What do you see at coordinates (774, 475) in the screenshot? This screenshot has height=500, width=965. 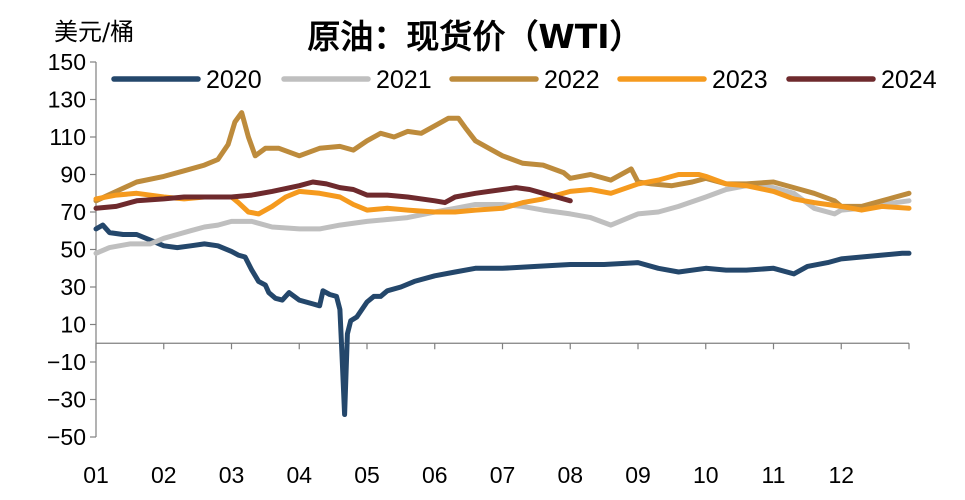 I see `x-tick-label: 11` at bounding box center [774, 475].